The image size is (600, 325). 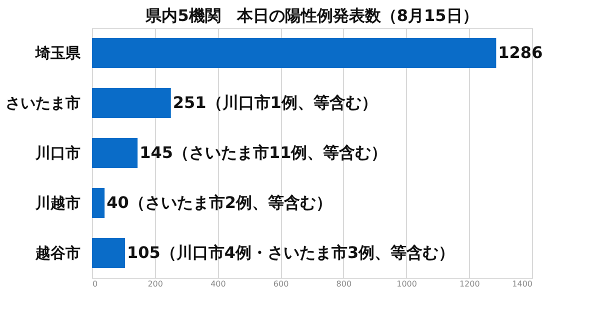 I want to click on x-tick-label: 800, so click(x=344, y=284).